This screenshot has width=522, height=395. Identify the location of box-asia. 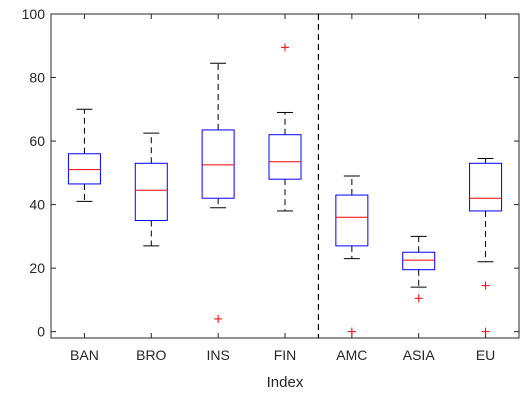
(419, 269).